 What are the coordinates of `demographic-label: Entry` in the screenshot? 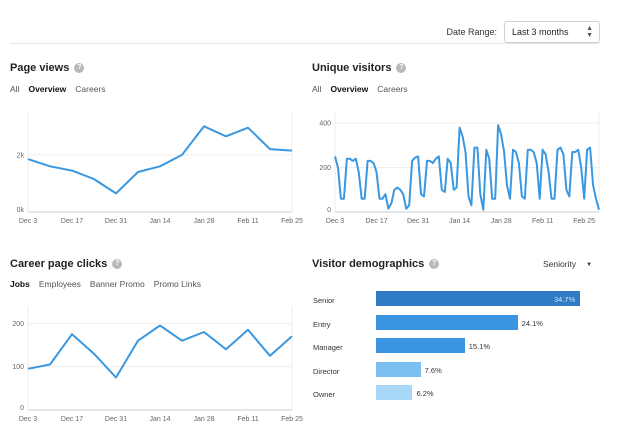 It's located at (322, 324).